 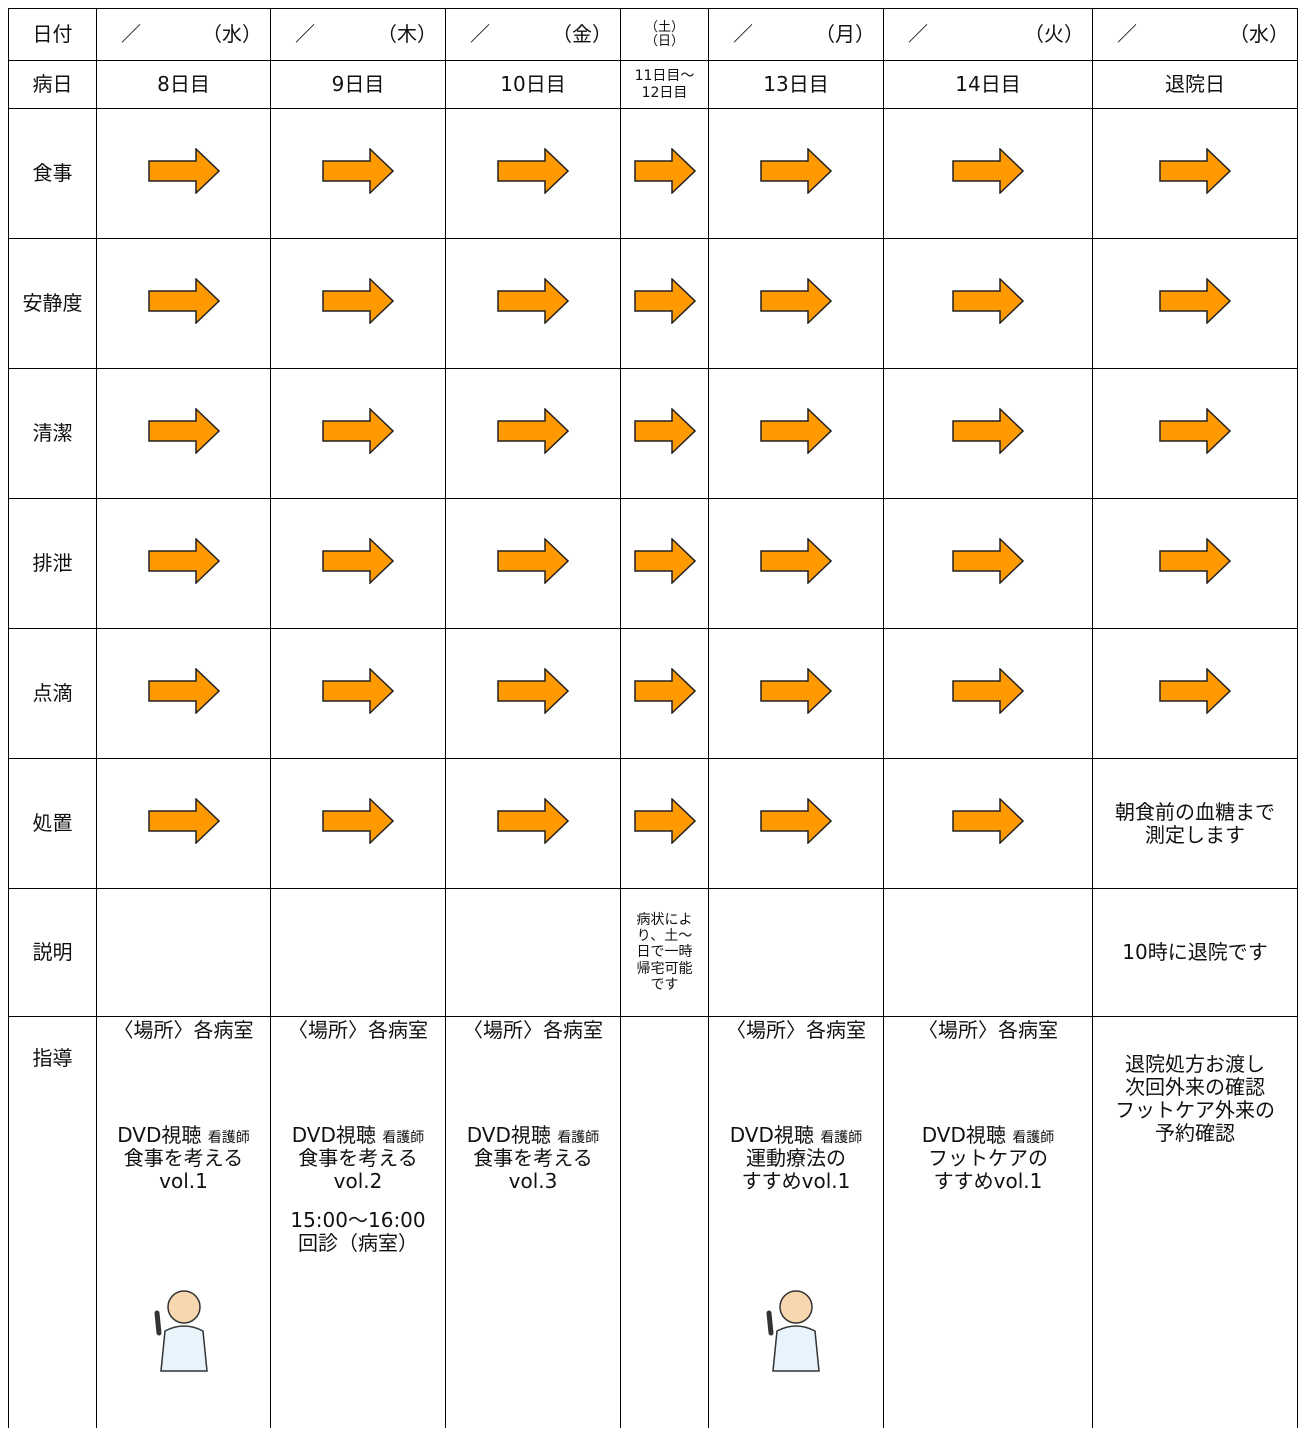 I want to click on date-wrap: ／ （木）, so click(x=358, y=34).